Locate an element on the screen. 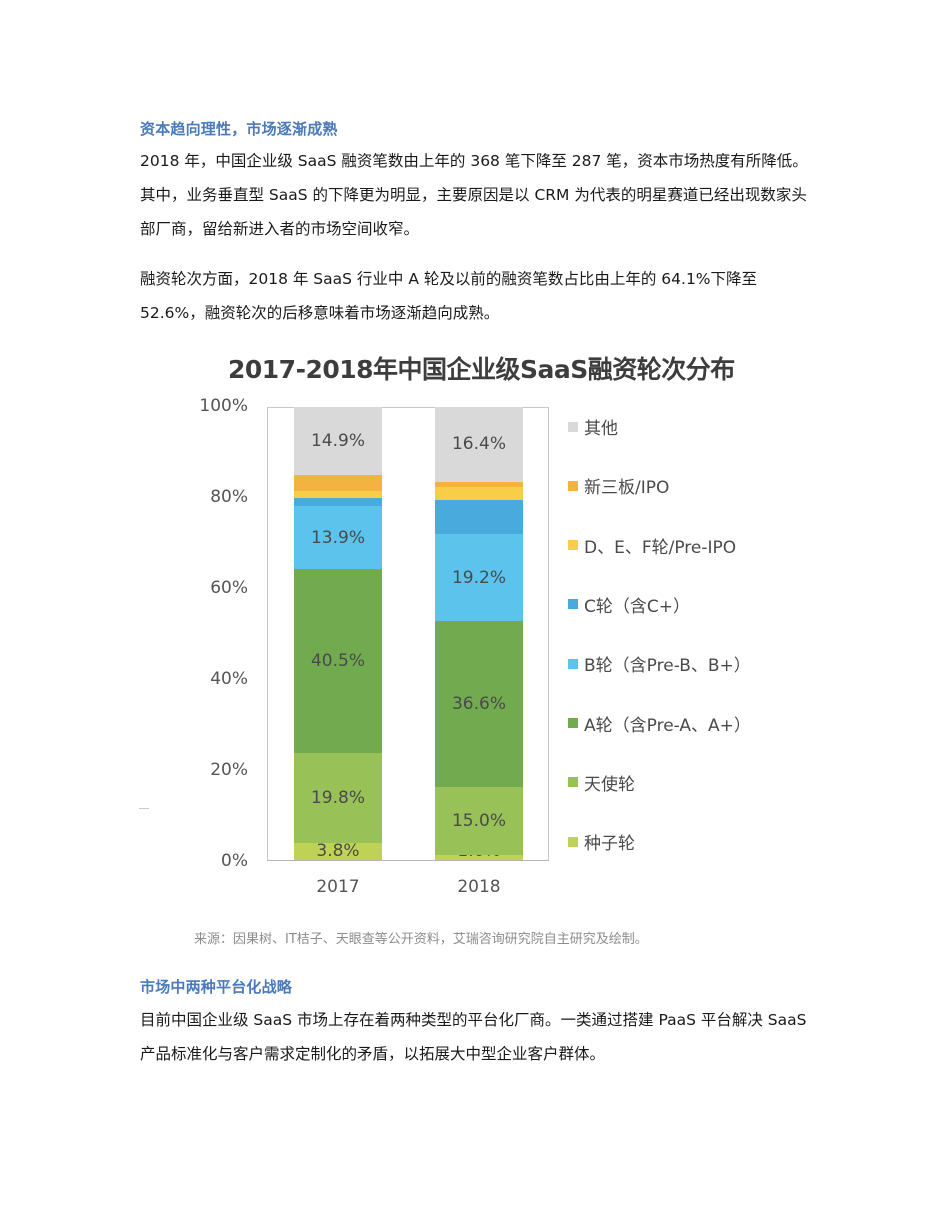  section-heading-platform: 市场中两种平台化战略 is located at coordinates (216, 987).